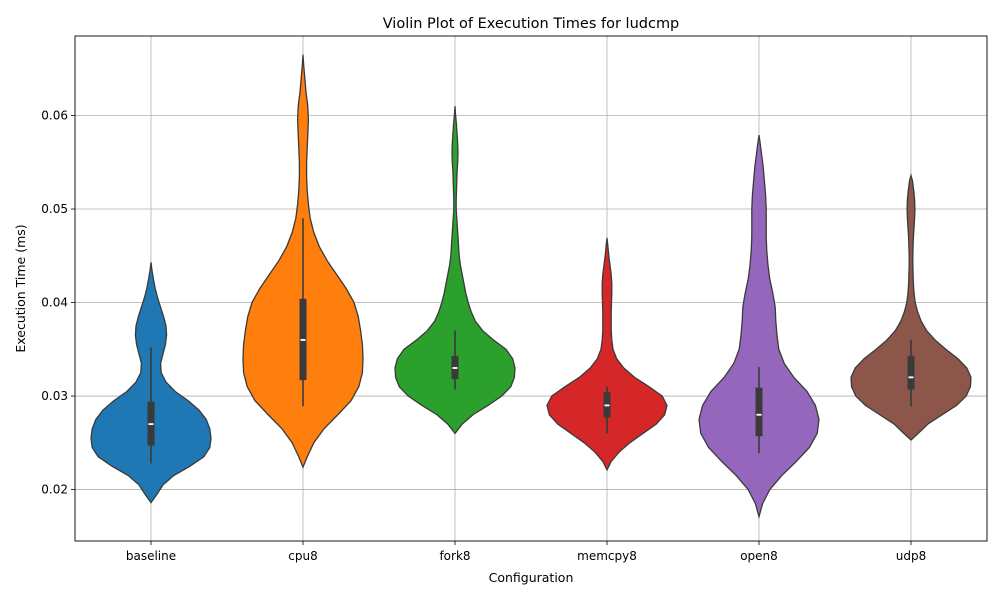  What do you see at coordinates (151, 556) in the screenshot?
I see `x-tick-label-baseline: baseline` at bounding box center [151, 556].